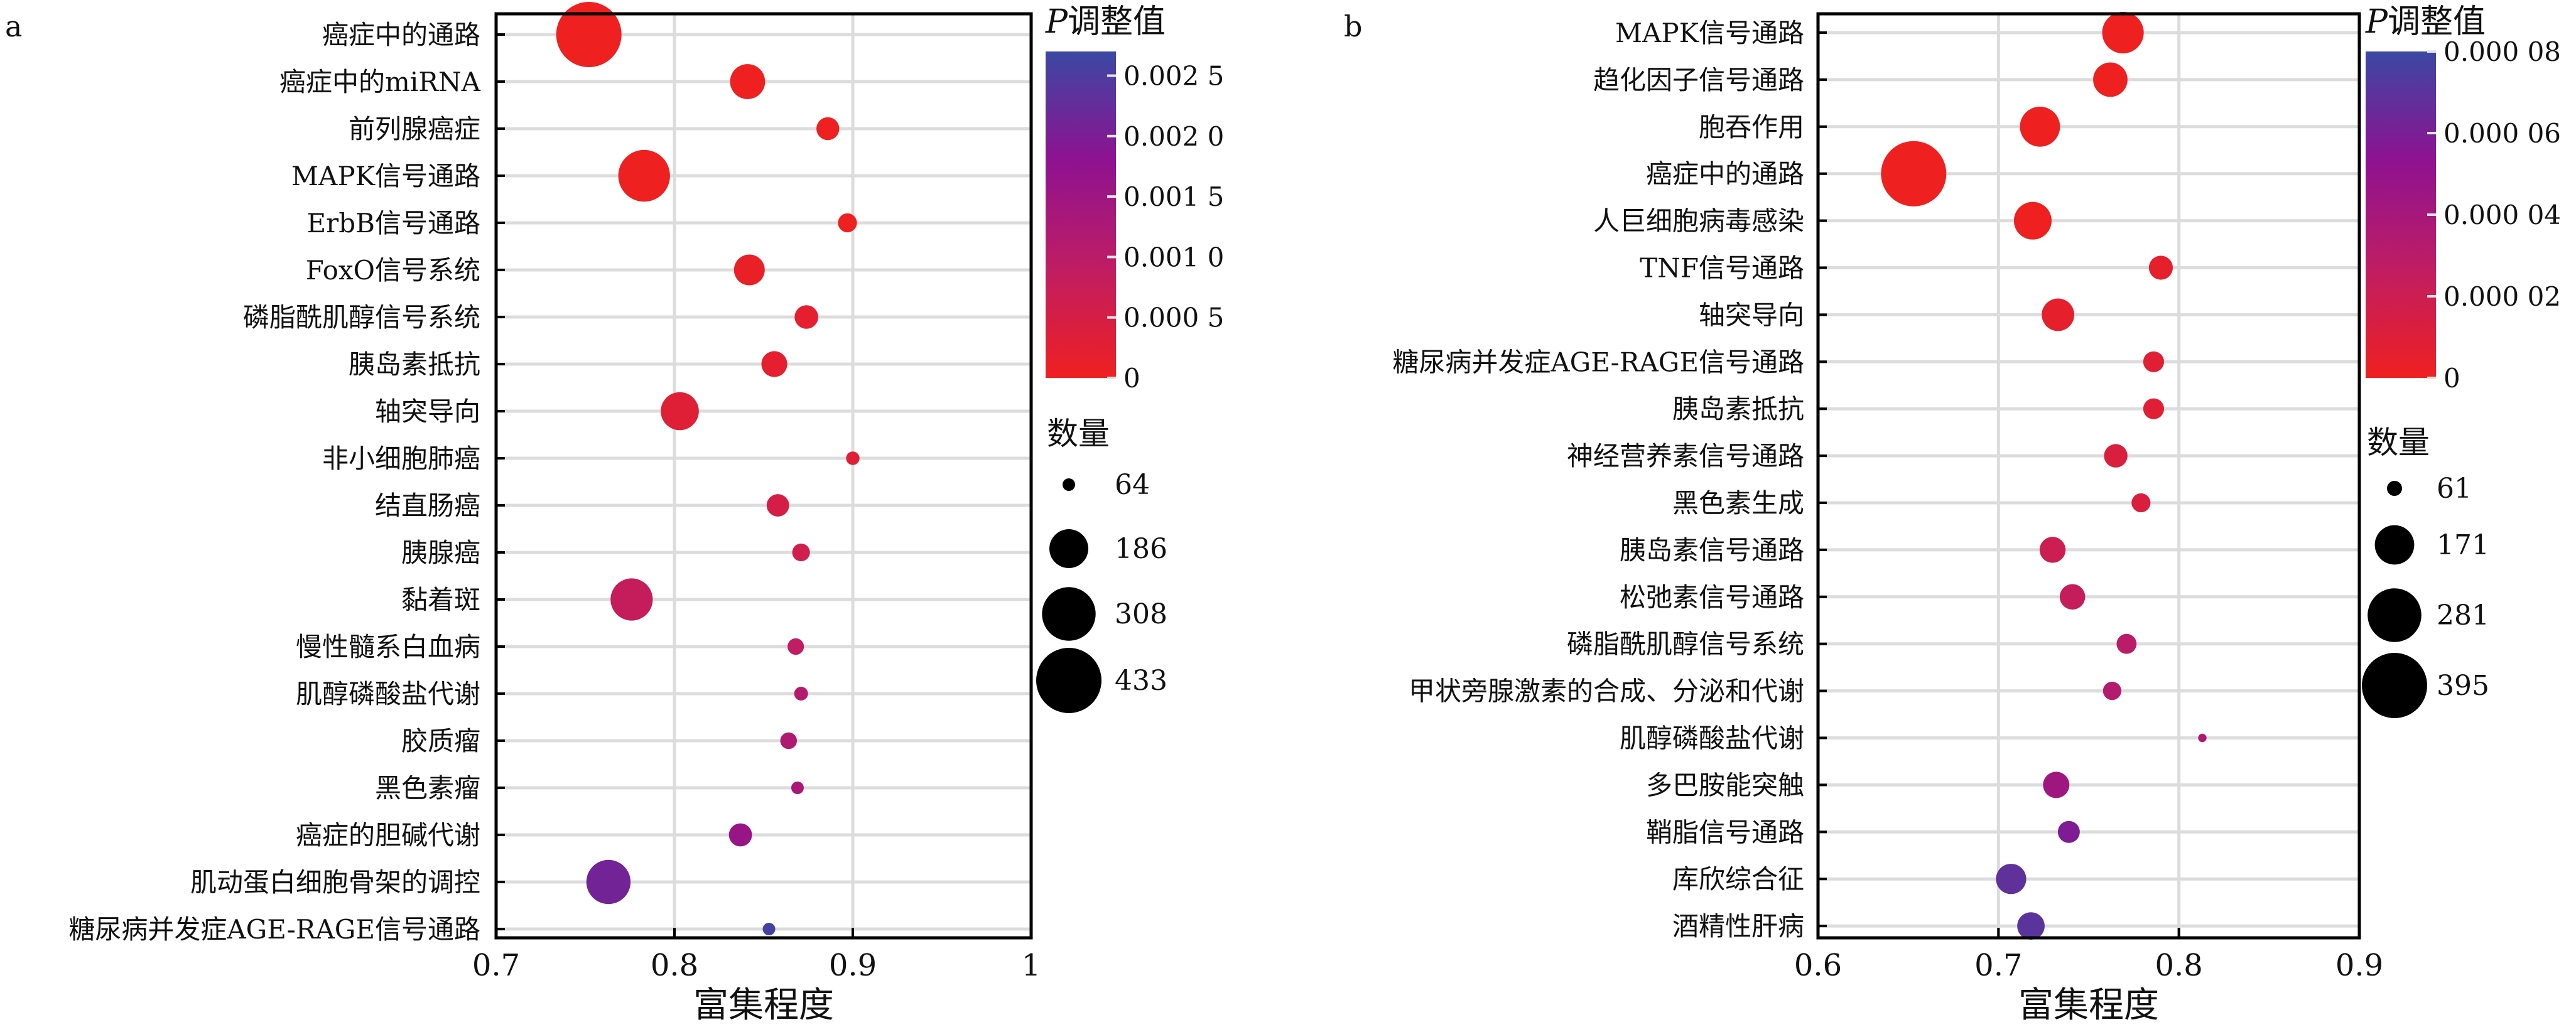 The height and width of the screenshot is (1032, 2576). Describe the element at coordinates (335, 882) in the screenshot. I see `row-label: 肌动蛋白细胞骨架的调控` at that location.